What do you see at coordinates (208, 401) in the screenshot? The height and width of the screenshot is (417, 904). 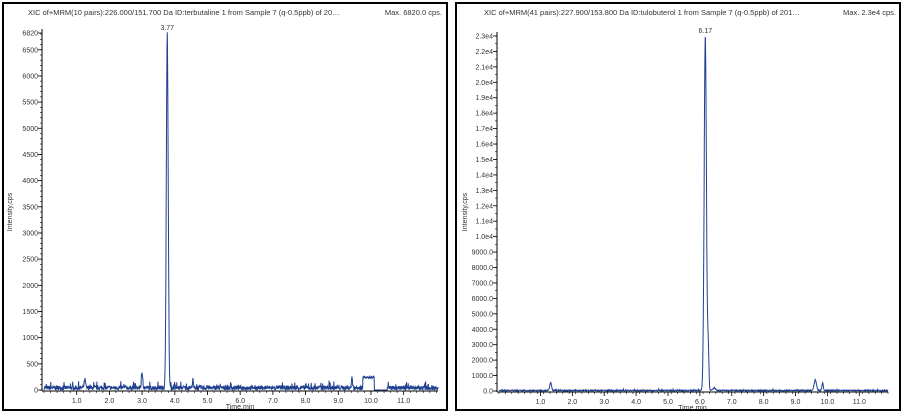 I see `x-tick-label: 5.0` at bounding box center [208, 401].